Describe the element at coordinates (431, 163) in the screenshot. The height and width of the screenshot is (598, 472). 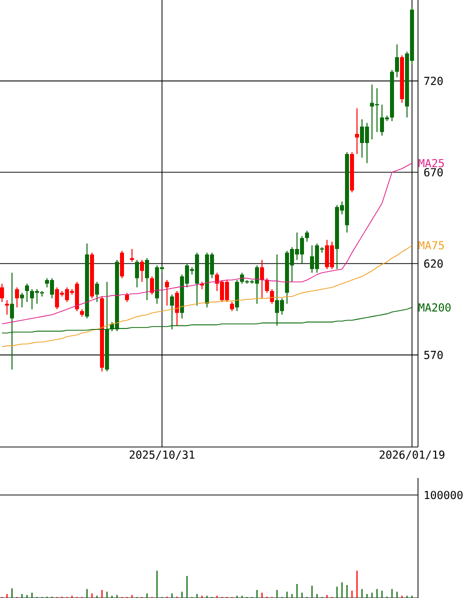
I see `series-label: MA25` at that location.